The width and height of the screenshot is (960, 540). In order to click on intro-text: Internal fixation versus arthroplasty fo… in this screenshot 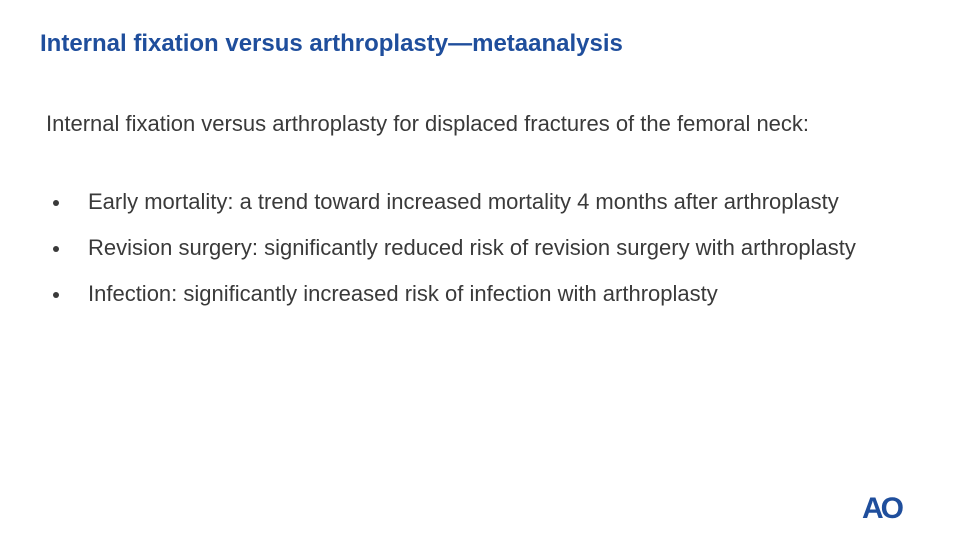, I will do `click(428, 123)`.